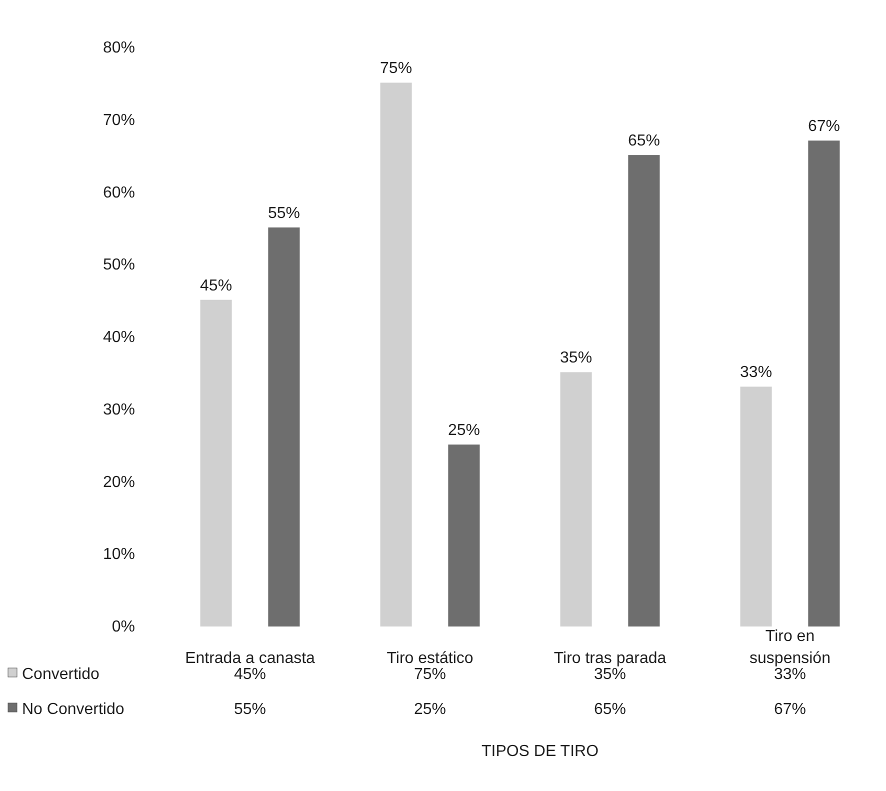 The image size is (886, 791). What do you see at coordinates (790, 674) in the screenshot?
I see `data-label: 33%` at bounding box center [790, 674].